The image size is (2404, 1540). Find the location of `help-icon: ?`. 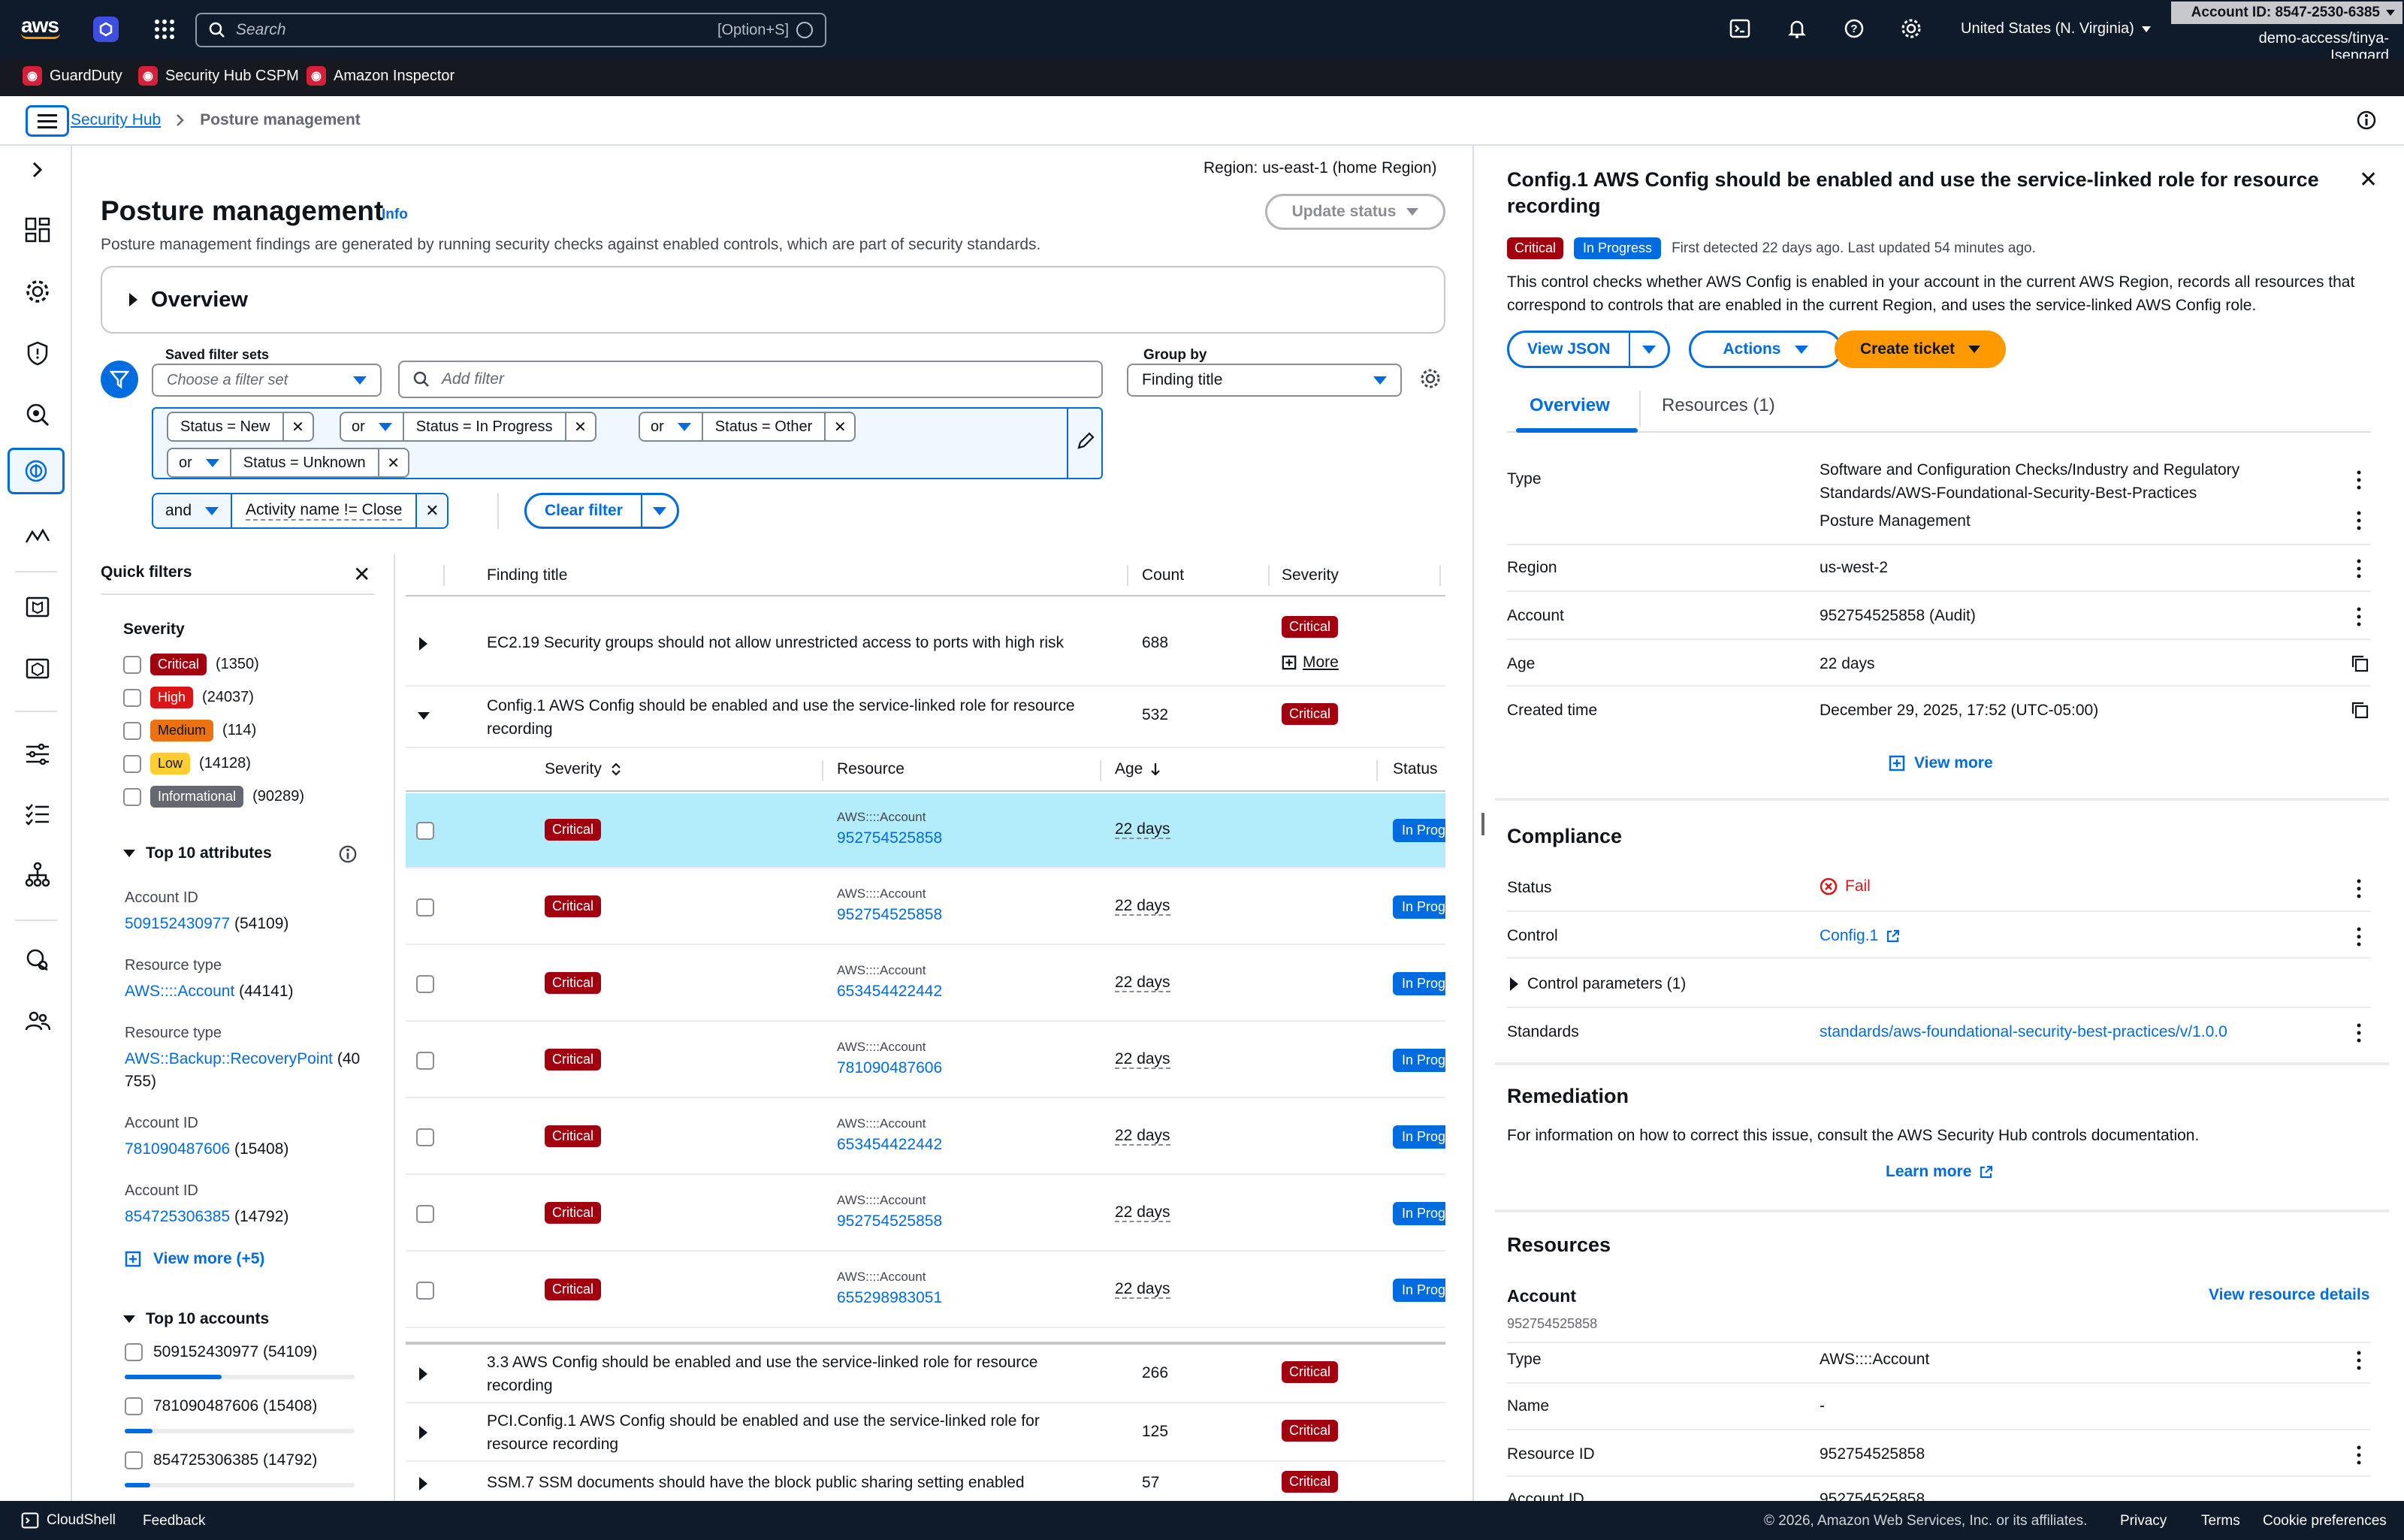

help-icon: ? is located at coordinates (1854, 29).